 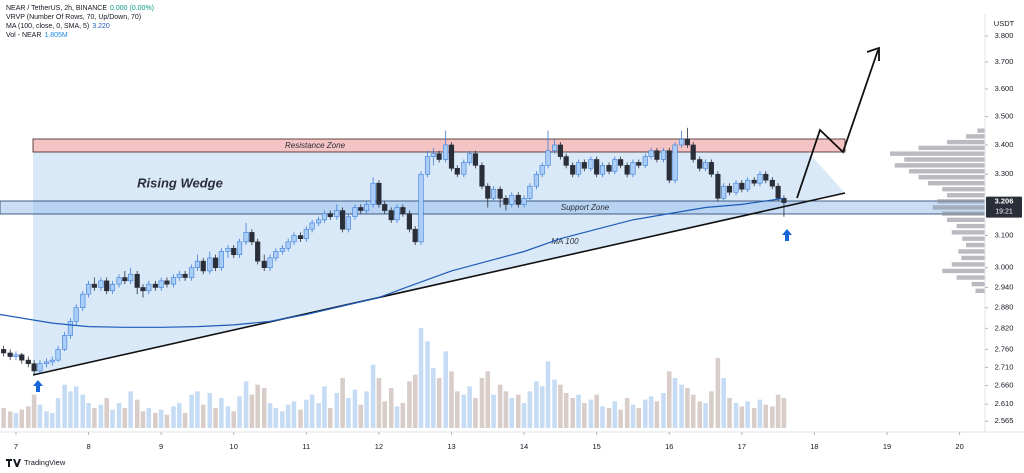 I want to click on x-tick-label: 9, so click(x=161, y=446).